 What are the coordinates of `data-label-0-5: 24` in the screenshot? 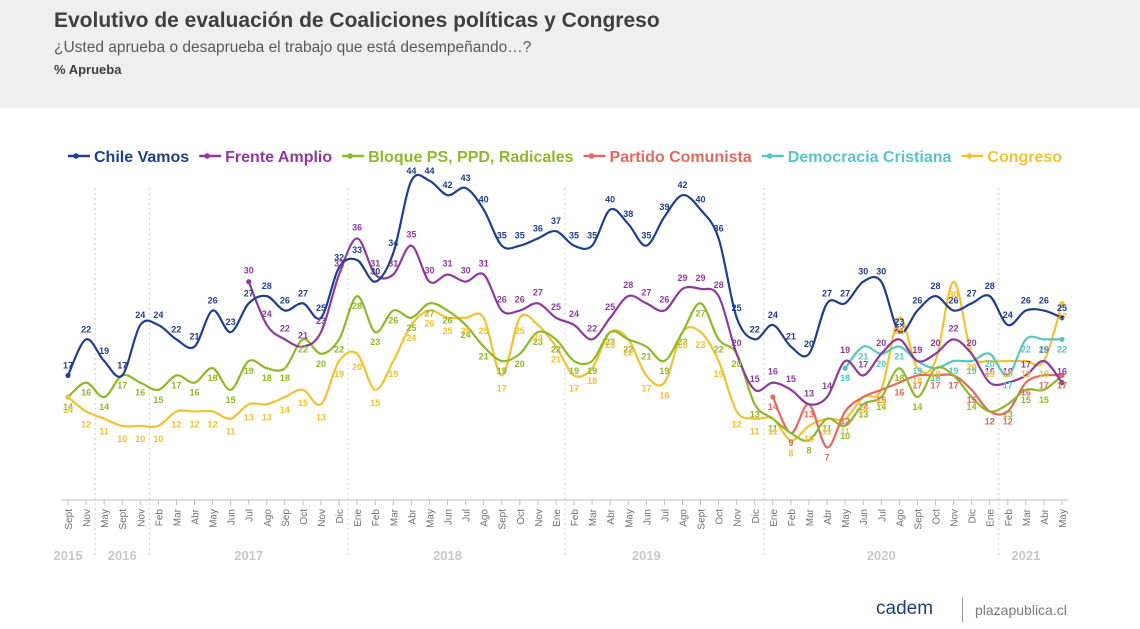 It's located at (158, 315).